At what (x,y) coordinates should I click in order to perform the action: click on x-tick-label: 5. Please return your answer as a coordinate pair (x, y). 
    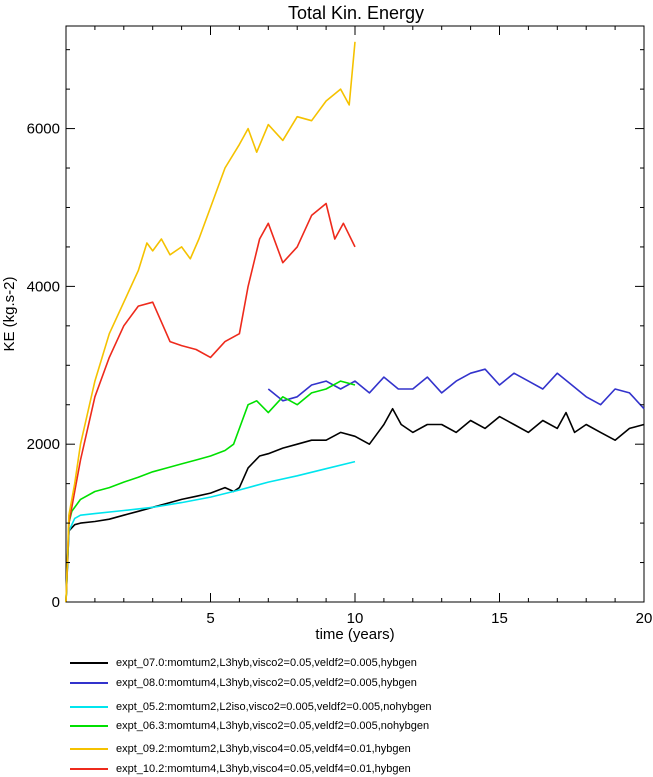
    Looking at the image, I should click on (210, 618).